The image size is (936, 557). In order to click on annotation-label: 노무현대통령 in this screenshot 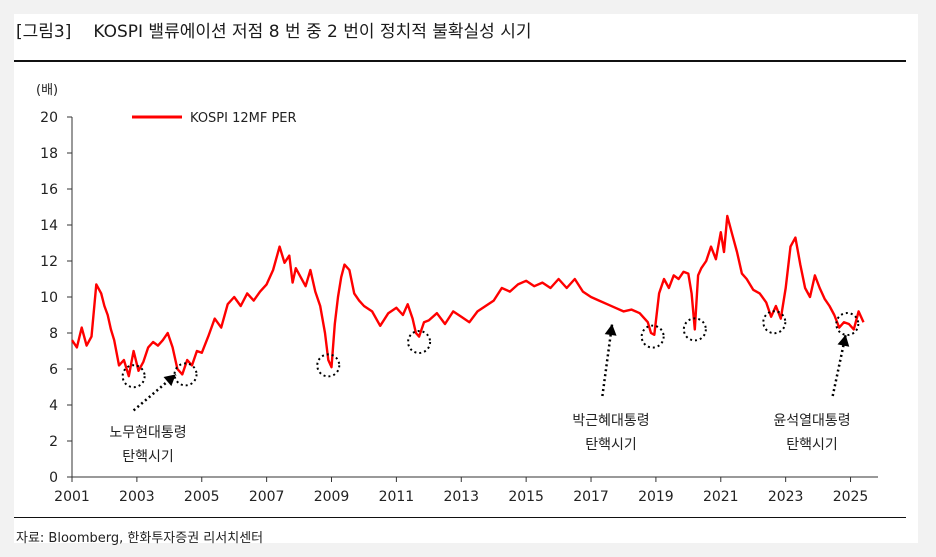, I will do `click(147, 433)`.